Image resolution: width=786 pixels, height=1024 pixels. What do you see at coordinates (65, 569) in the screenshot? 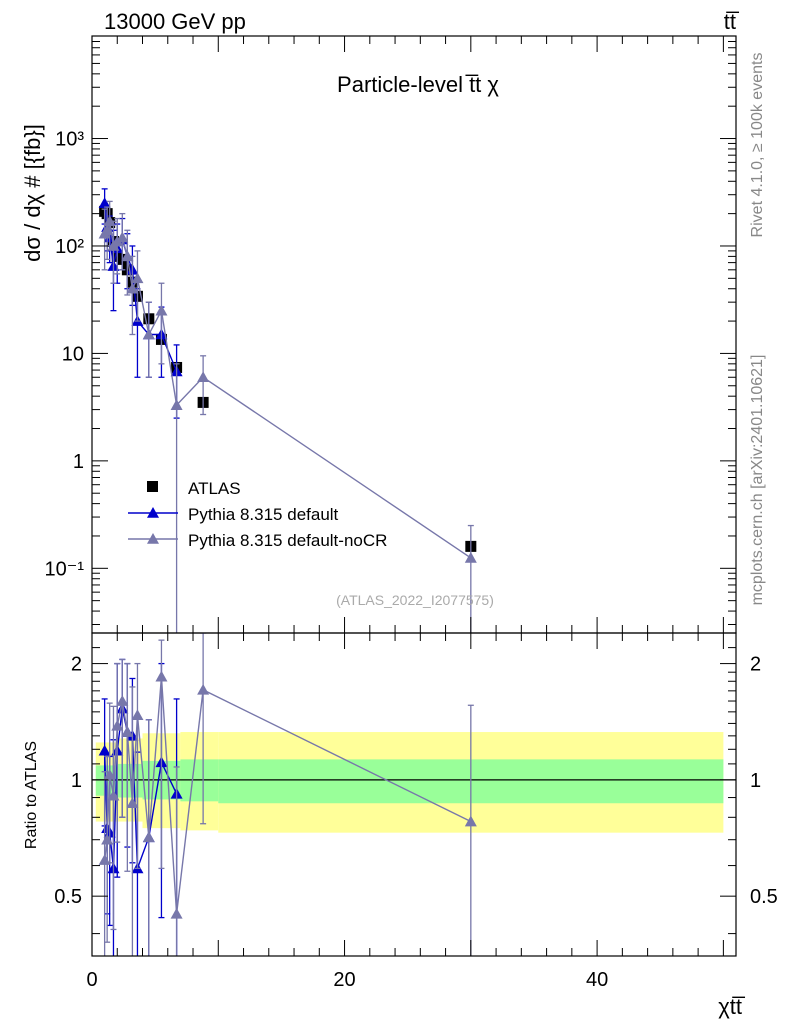
I see `y-tick-label: 10⁻¹` at bounding box center [65, 569].